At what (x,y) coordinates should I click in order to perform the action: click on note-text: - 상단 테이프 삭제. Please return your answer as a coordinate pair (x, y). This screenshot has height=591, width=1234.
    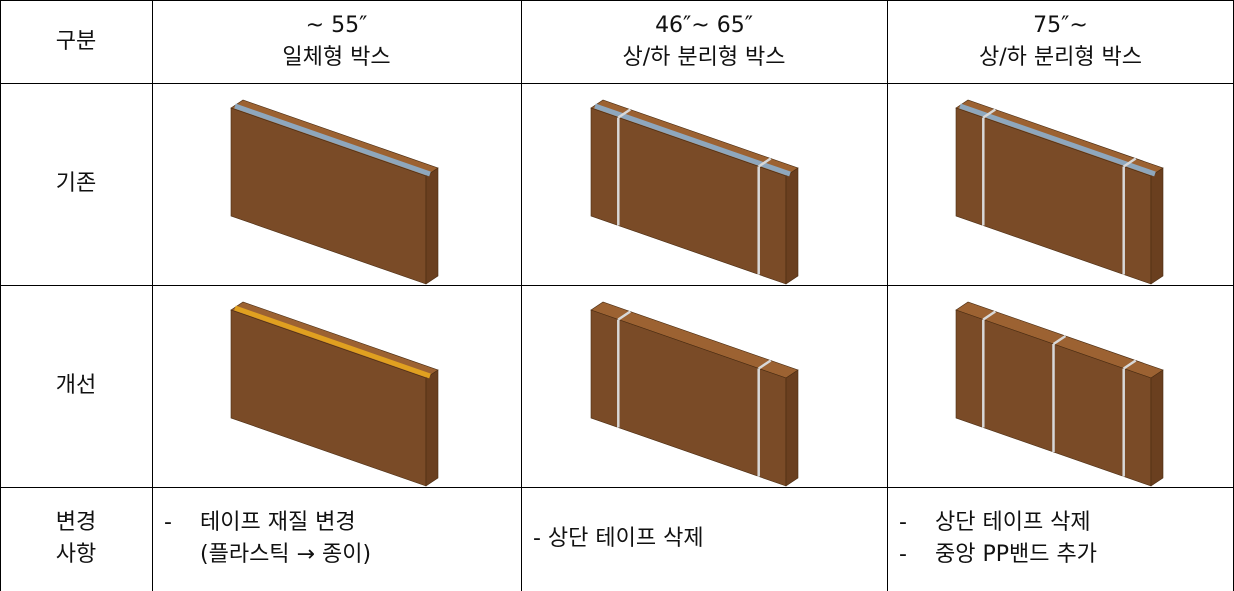
    Looking at the image, I should click on (618, 538).